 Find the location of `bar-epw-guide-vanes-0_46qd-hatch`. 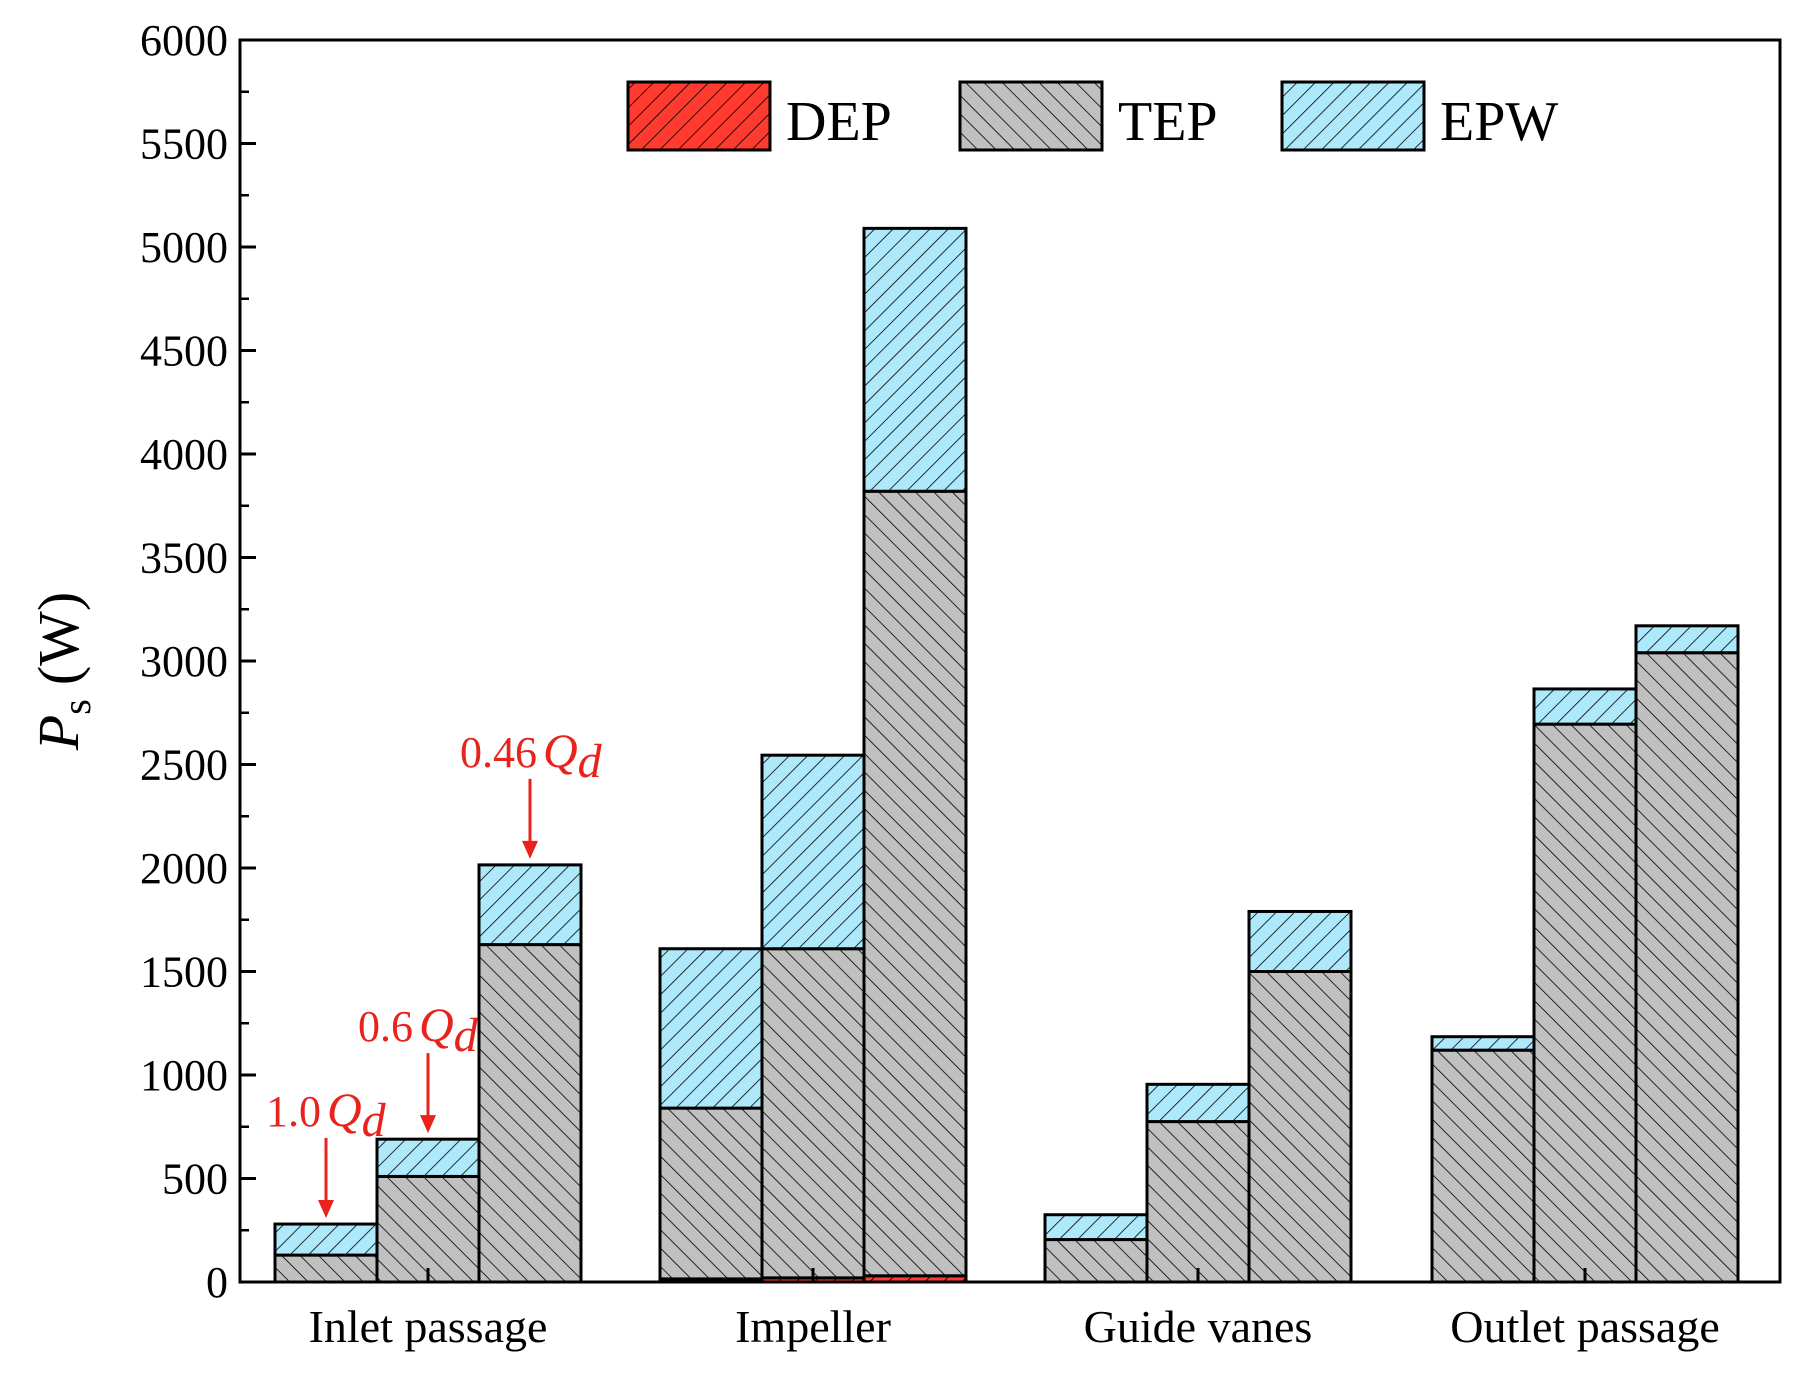

bar-epw-guide-vanes-0_46qd-hatch is located at coordinates (1300, 941).